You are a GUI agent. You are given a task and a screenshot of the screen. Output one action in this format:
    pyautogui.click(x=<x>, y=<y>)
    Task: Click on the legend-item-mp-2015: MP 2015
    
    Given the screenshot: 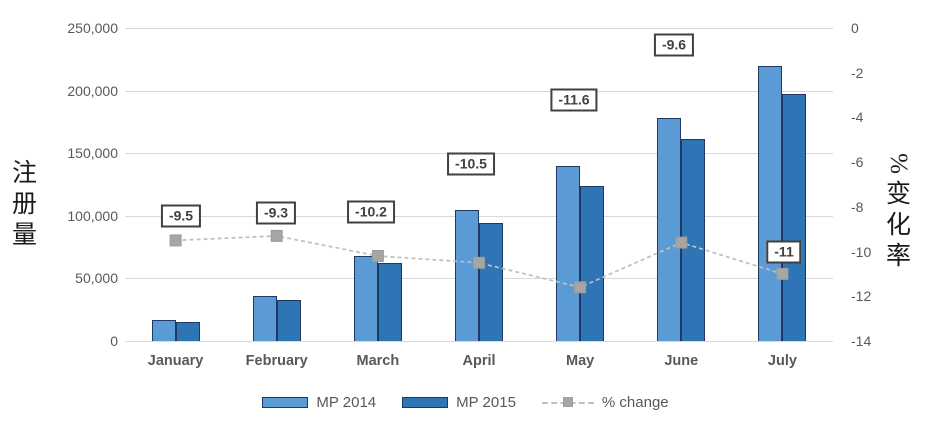 What is the action you would take?
    pyautogui.click(x=459, y=402)
    